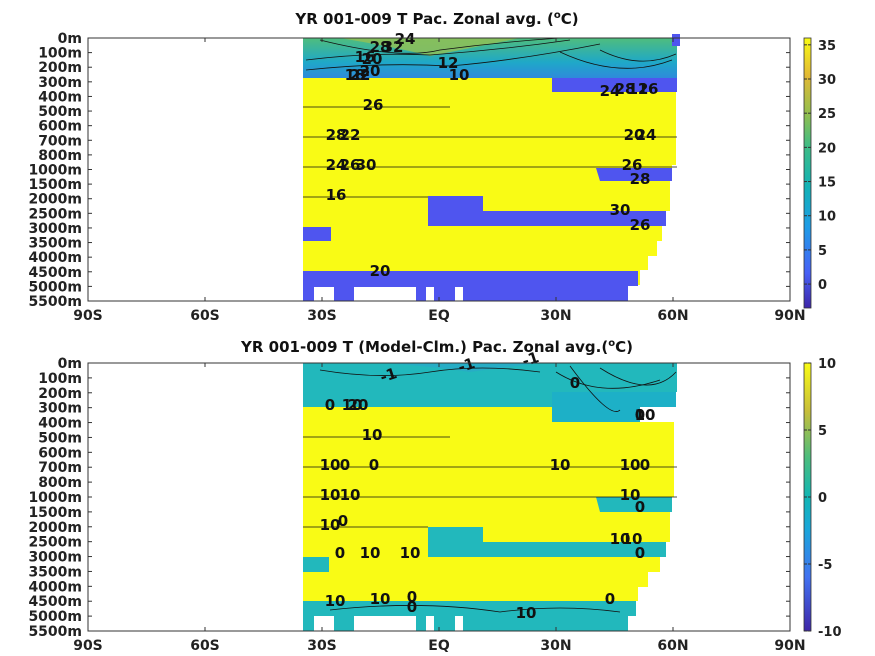 The height and width of the screenshot is (656, 875). What do you see at coordinates (55, 528) in the screenshot?
I see `y-tick-label: 2000m` at bounding box center [55, 528].